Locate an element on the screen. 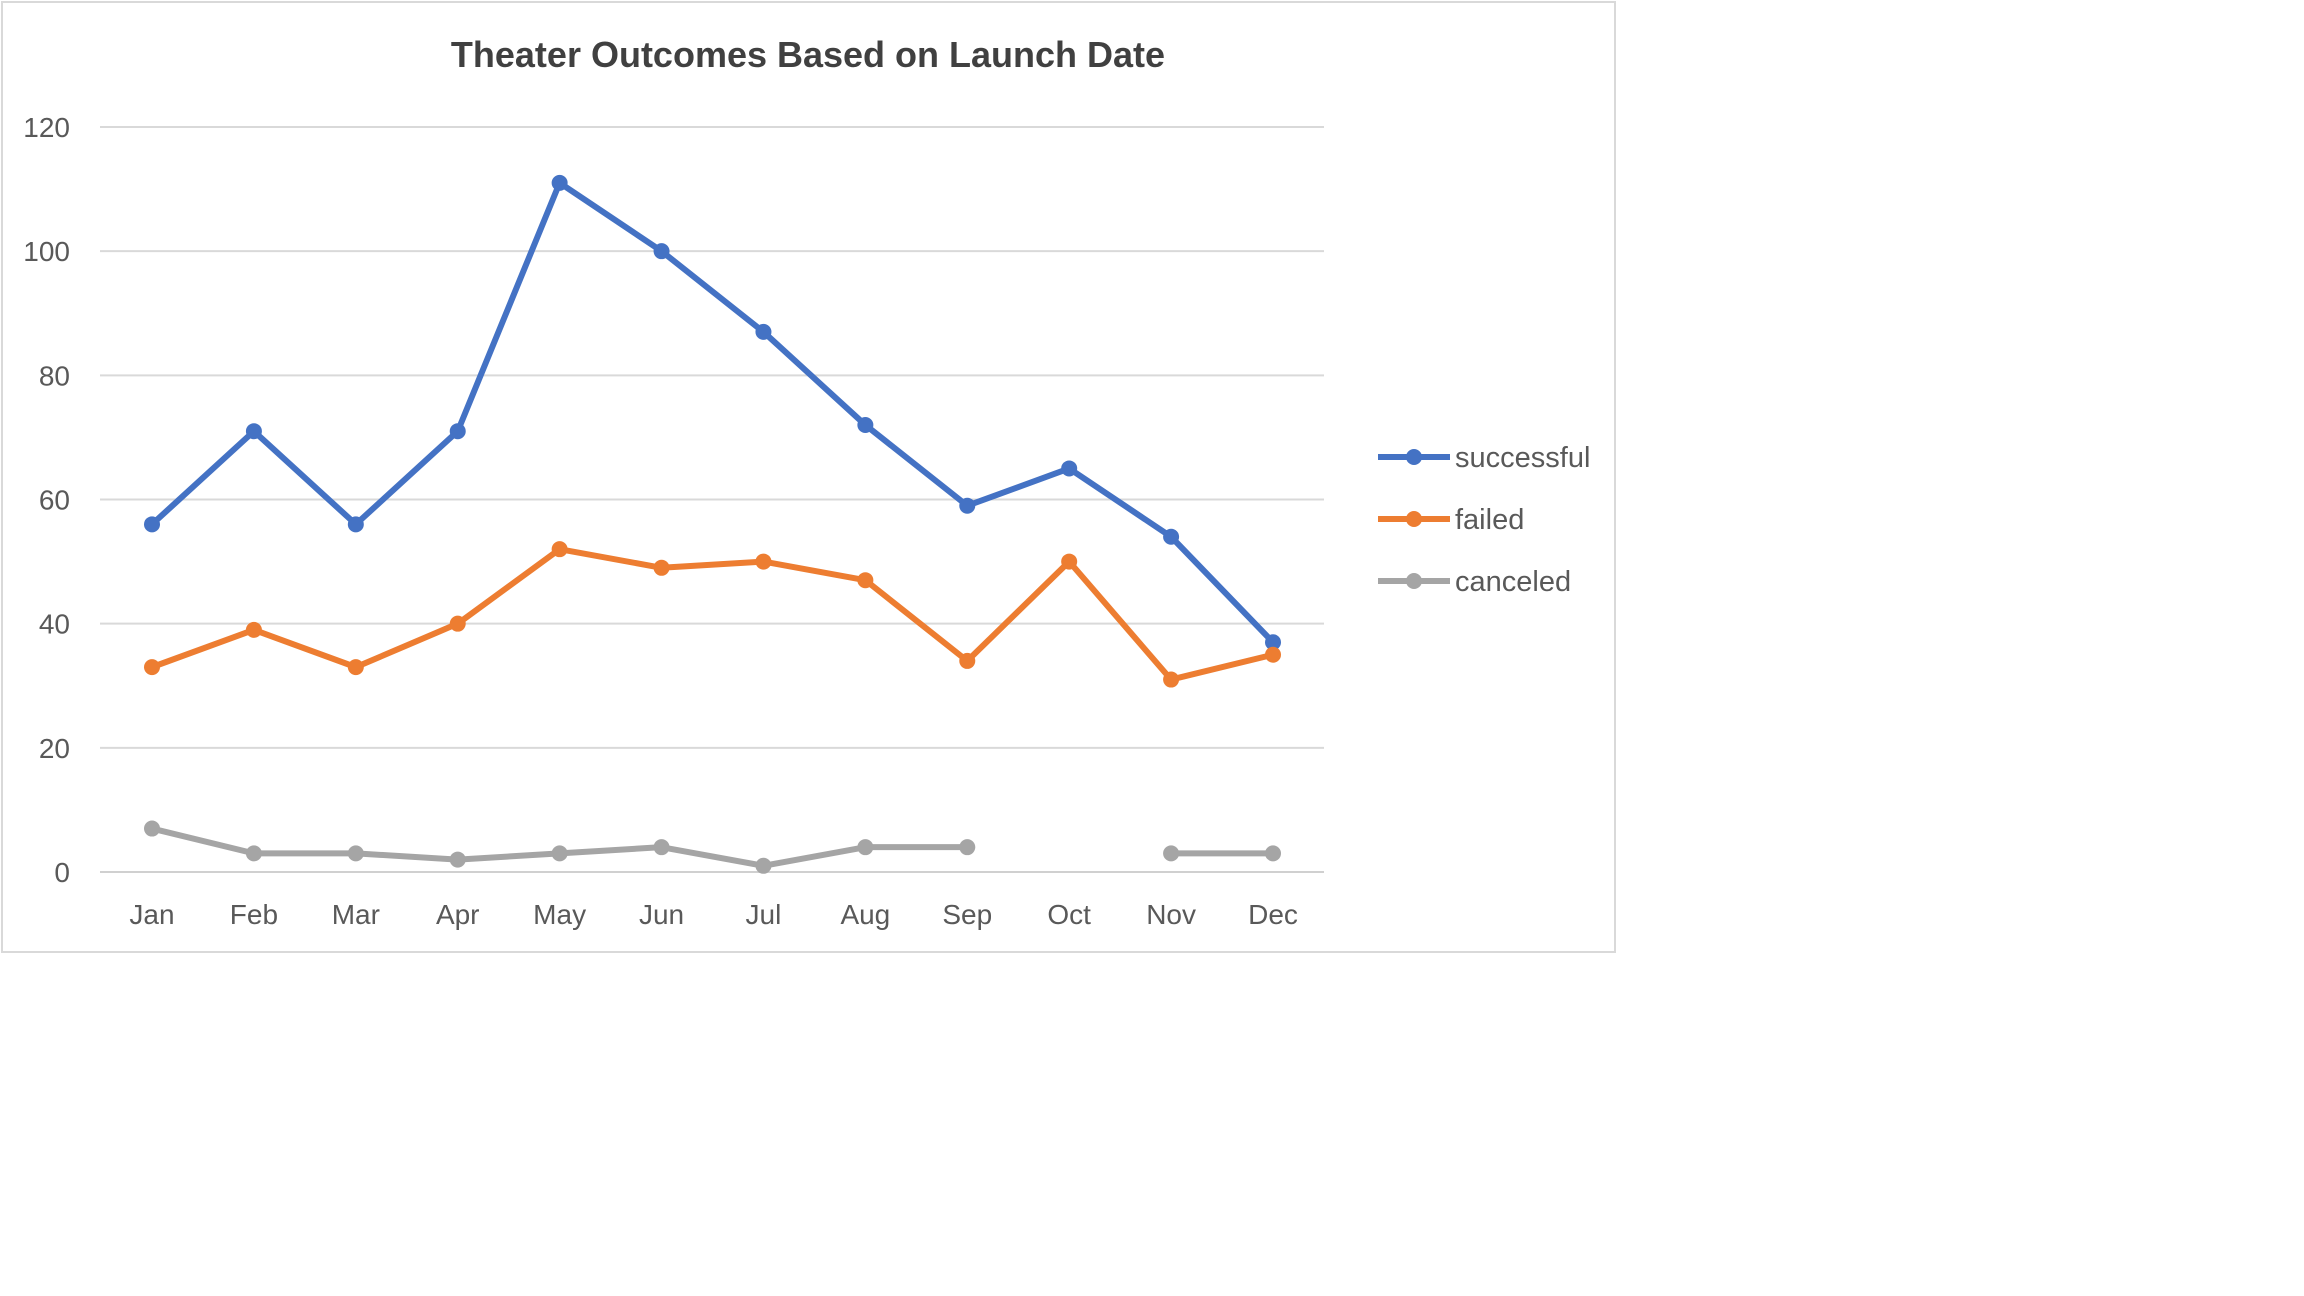 This screenshot has height=1296, width=2304. x-tick-label: Jan is located at coordinates (151, 914).